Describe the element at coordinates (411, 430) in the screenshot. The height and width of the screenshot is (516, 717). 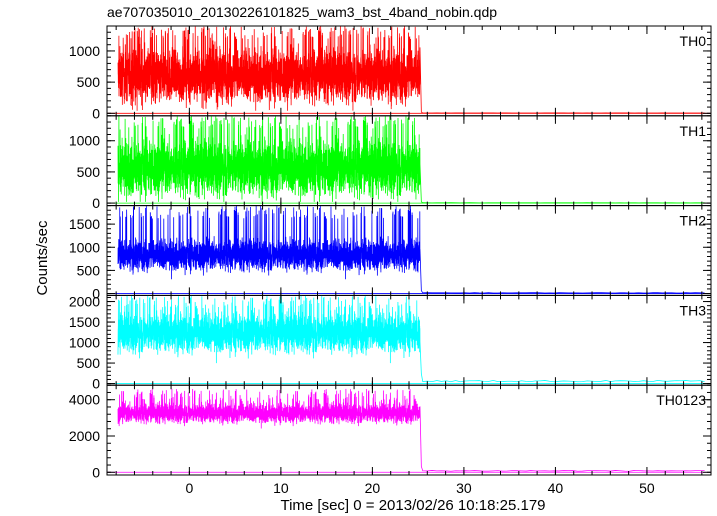
I see `series-line-th0123` at that location.